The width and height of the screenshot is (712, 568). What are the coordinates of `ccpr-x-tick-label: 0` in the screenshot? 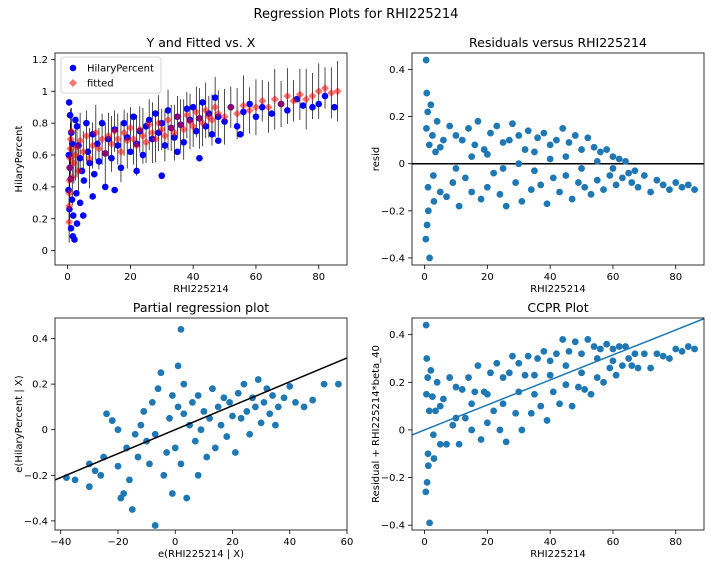 It's located at (424, 542).